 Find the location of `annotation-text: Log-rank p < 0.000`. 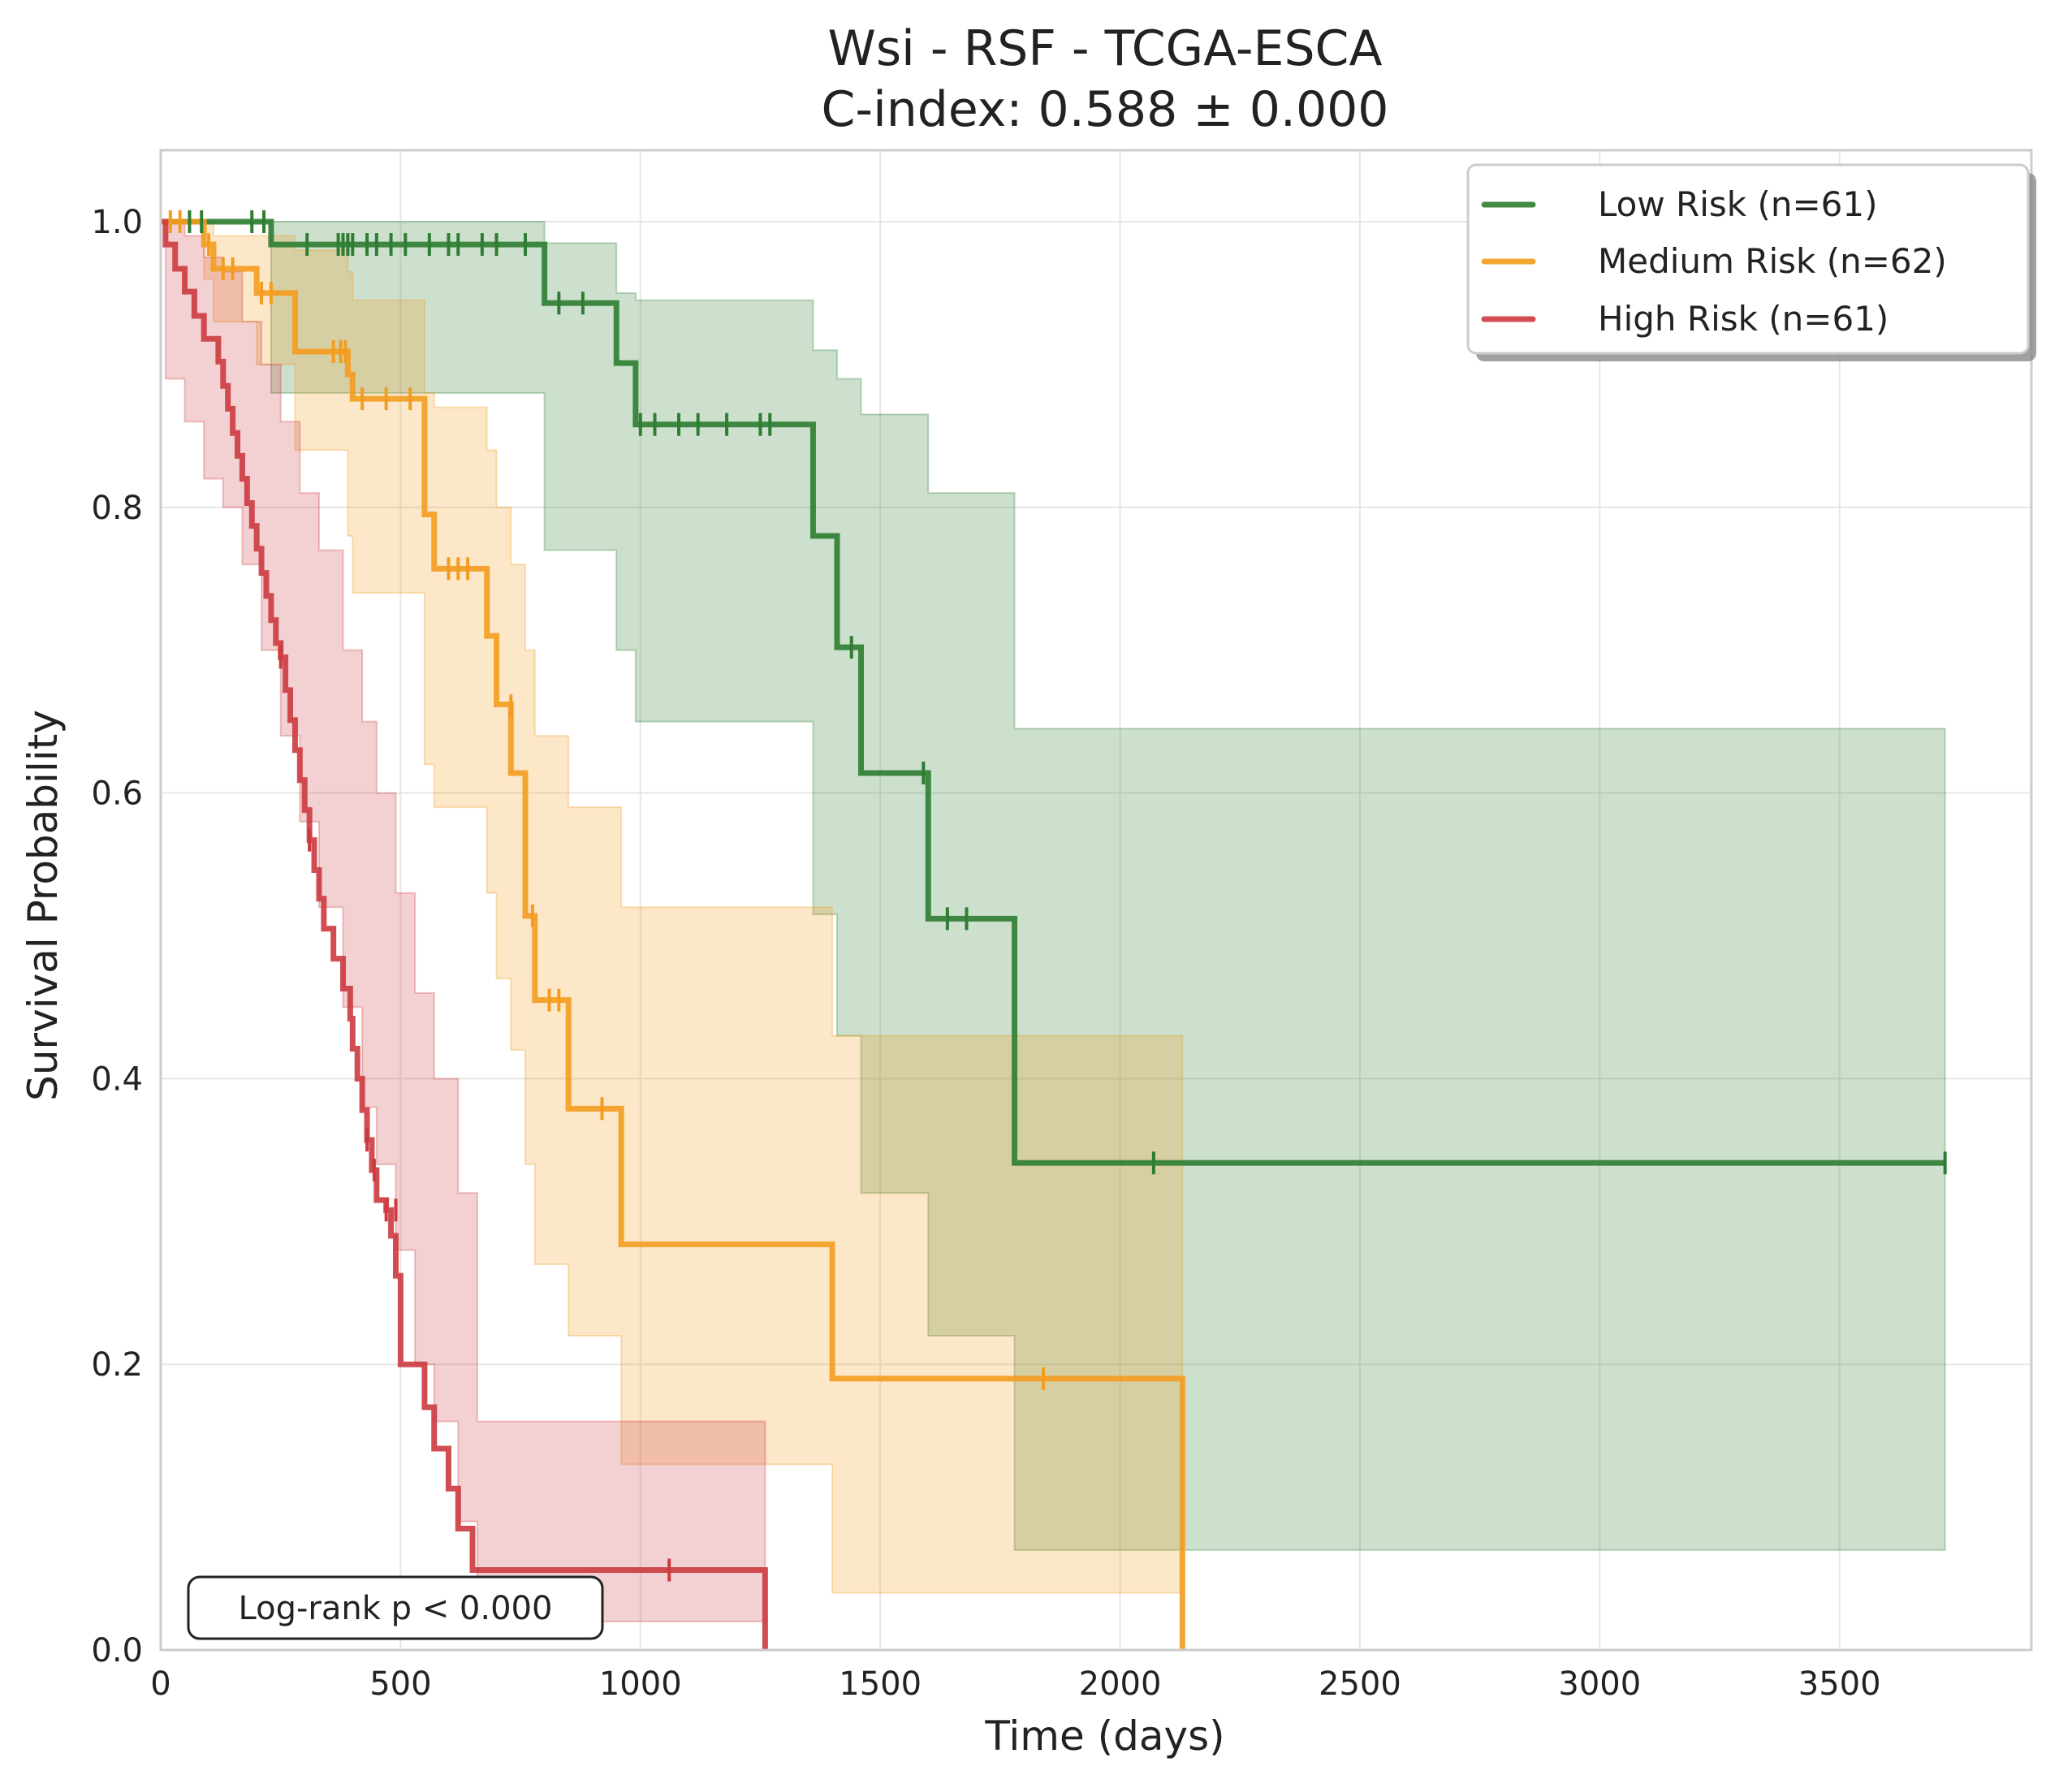

annotation-text: Log-rank p < 0.000 is located at coordinates (396, 1608).